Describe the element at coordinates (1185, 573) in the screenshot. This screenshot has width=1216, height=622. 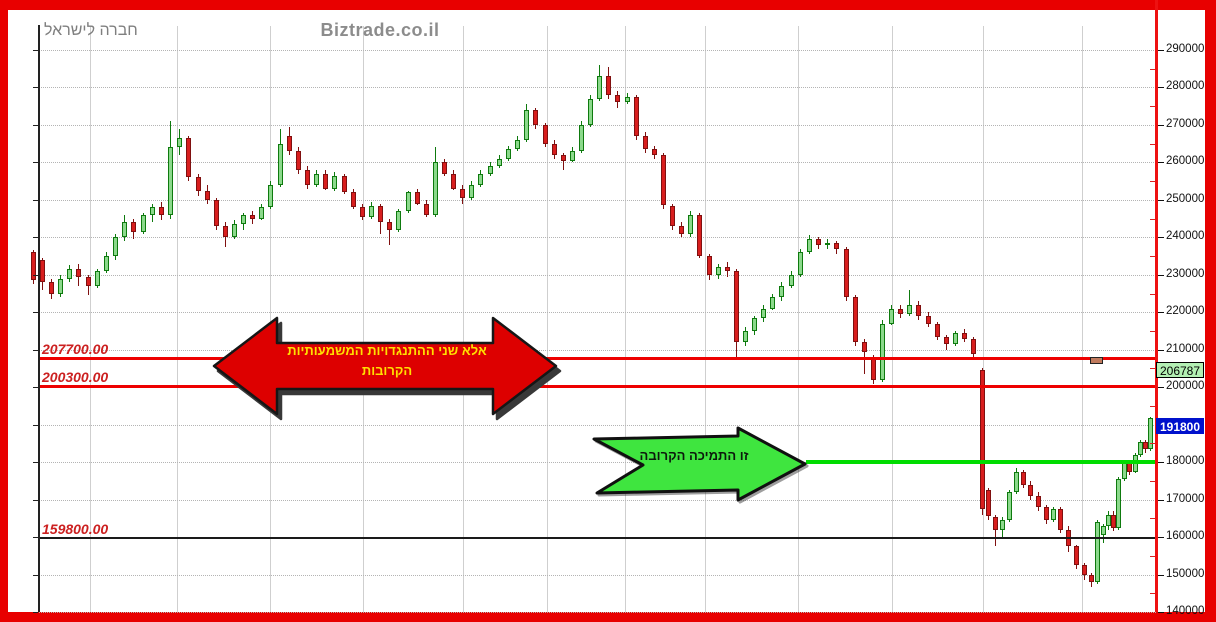
I see `y-axis-label: 150000` at that location.